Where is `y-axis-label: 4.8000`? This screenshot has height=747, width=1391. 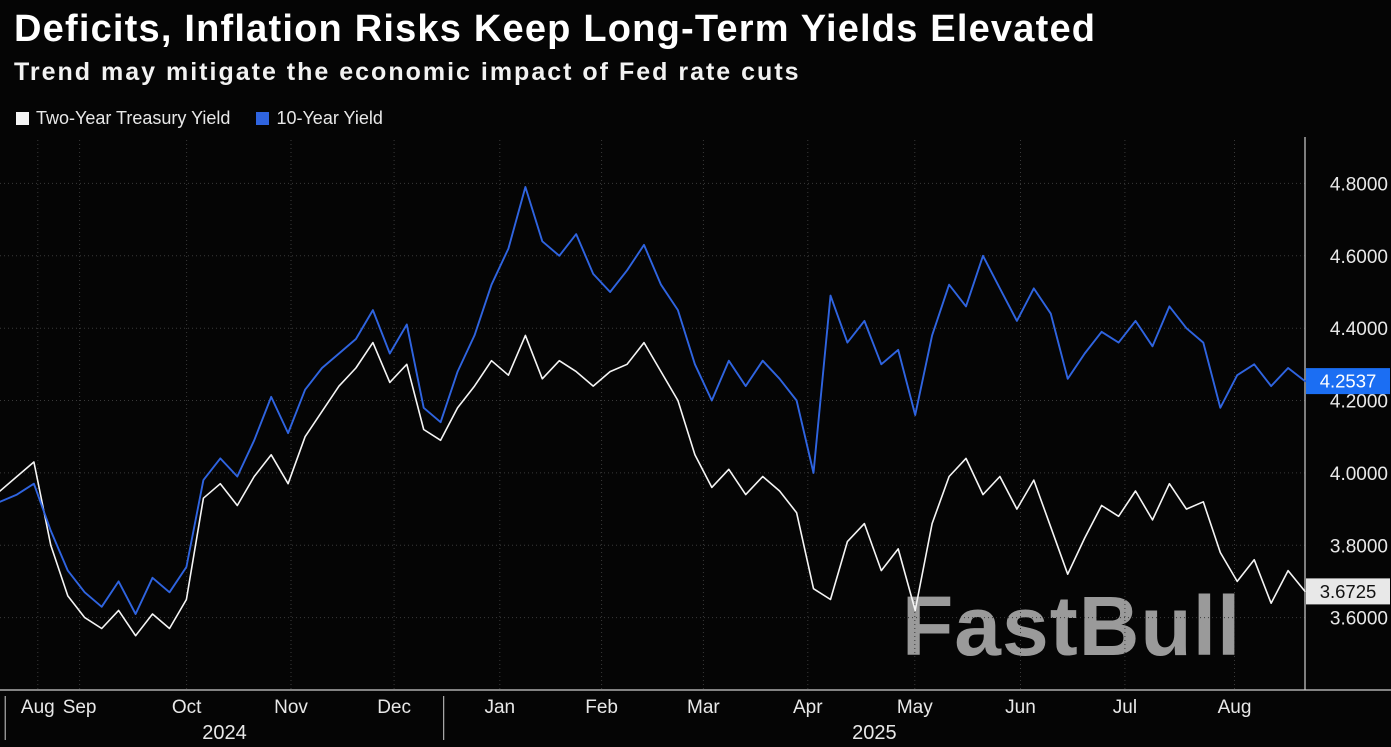
y-axis-label: 4.8000 is located at coordinates (1359, 184).